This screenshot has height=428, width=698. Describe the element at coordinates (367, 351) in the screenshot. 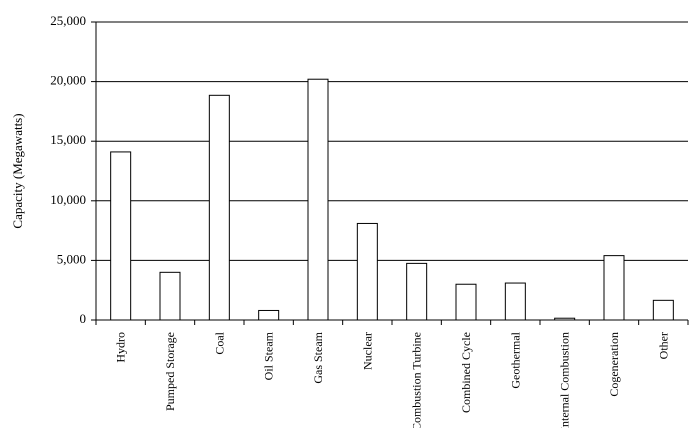

I see `x-tick-label: Nuclear` at that location.